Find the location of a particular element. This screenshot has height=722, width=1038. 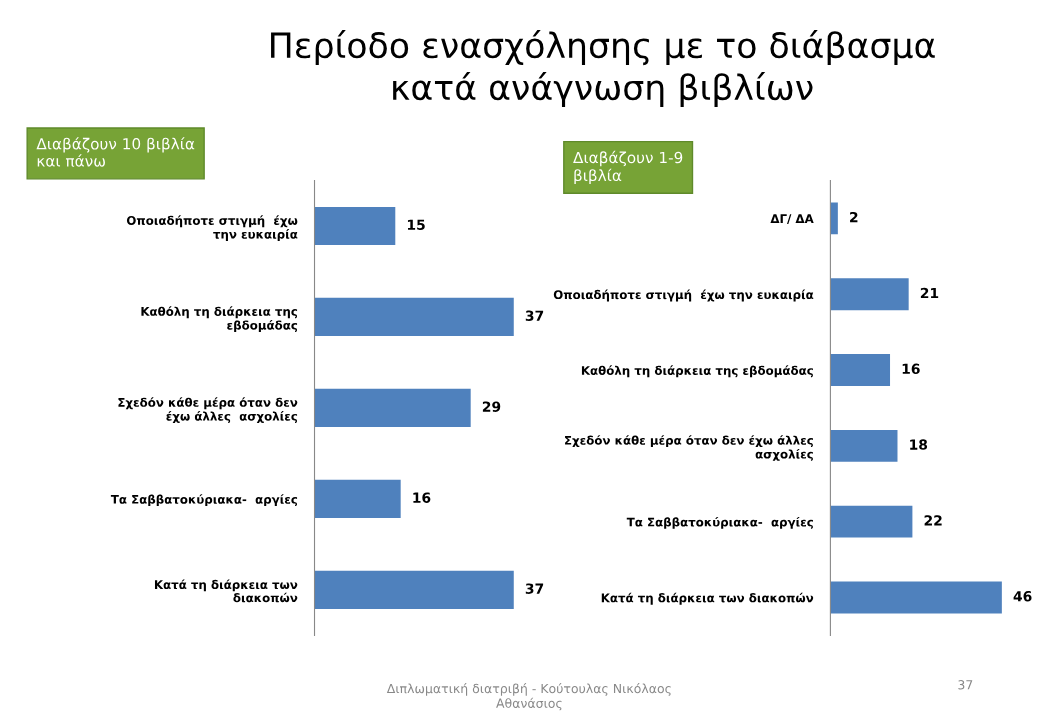

data-label: 29 is located at coordinates (491, 406).